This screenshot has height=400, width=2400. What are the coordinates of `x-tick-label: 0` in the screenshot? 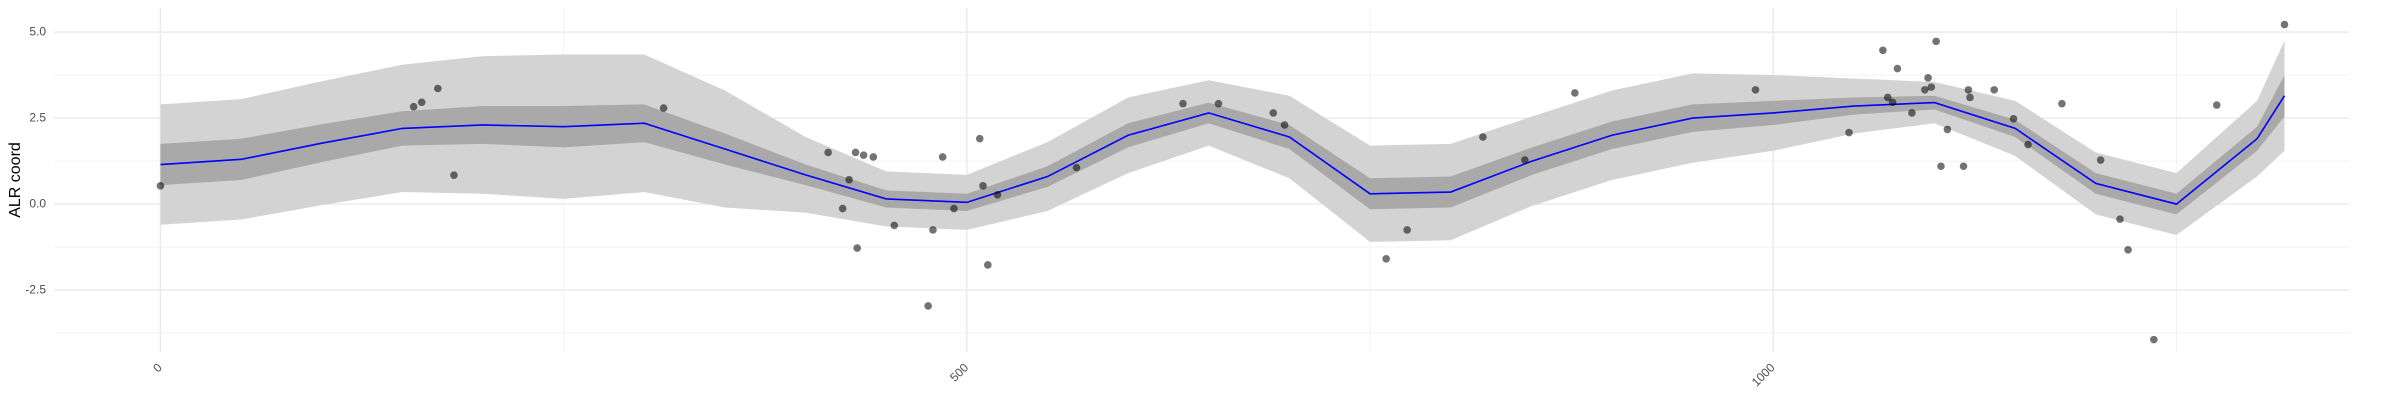 It's located at (157, 367).